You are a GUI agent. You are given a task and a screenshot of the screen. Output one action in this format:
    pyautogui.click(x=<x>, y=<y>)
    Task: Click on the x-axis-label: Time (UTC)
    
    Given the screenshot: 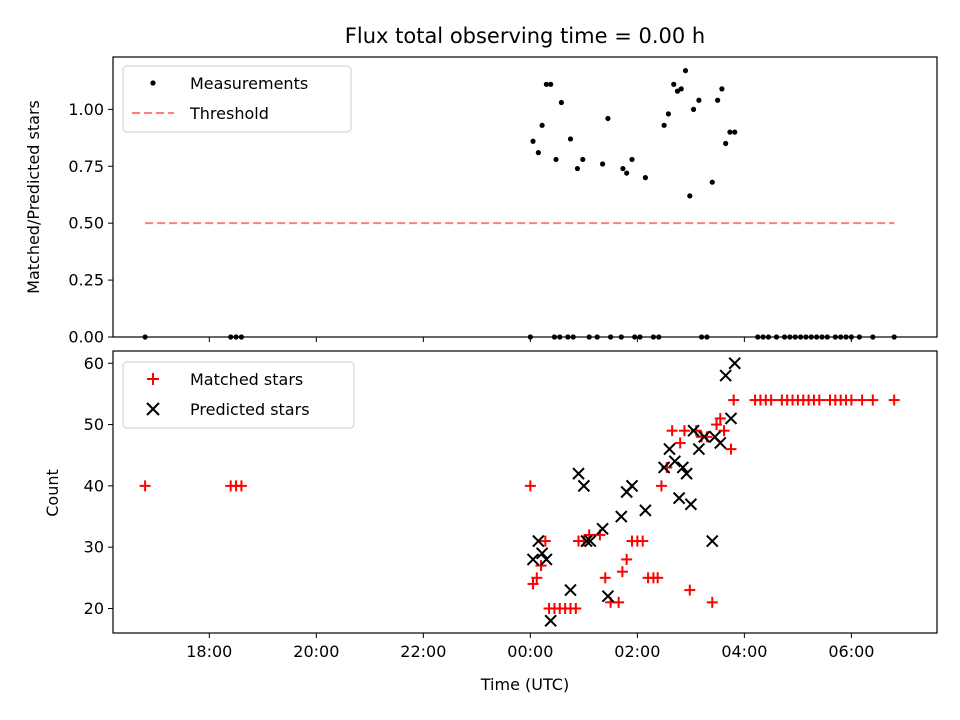 What is the action you would take?
    pyautogui.click(x=524, y=684)
    